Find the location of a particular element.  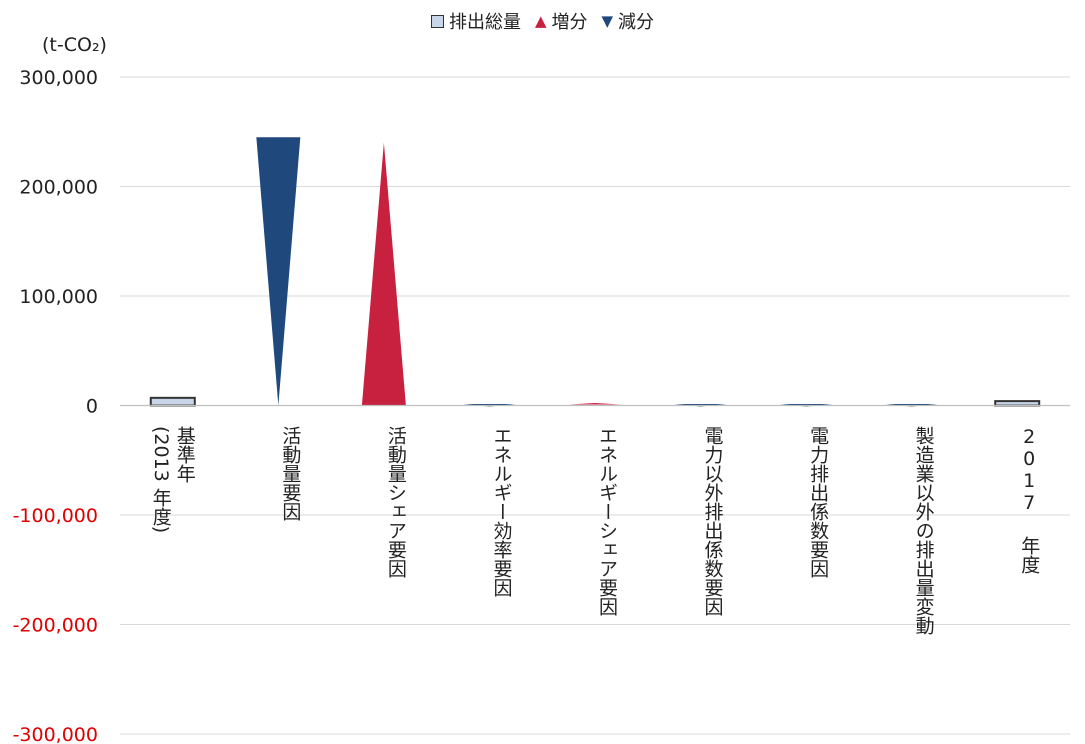

chart-legend: 排出総量 ▲ 増分 ▼ 減分 is located at coordinates (542, 21).